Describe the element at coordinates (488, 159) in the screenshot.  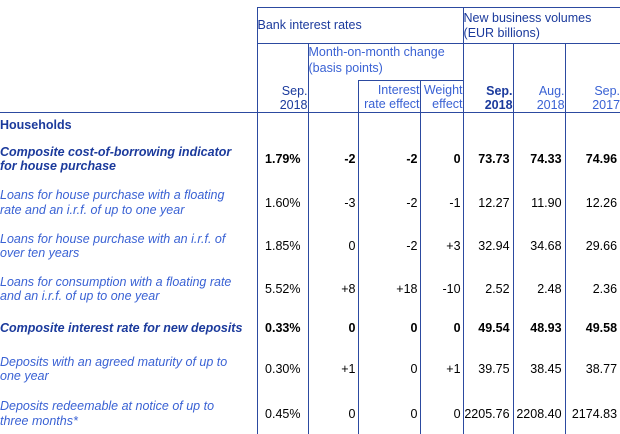
I see `value-cell: 73.73` at that location.